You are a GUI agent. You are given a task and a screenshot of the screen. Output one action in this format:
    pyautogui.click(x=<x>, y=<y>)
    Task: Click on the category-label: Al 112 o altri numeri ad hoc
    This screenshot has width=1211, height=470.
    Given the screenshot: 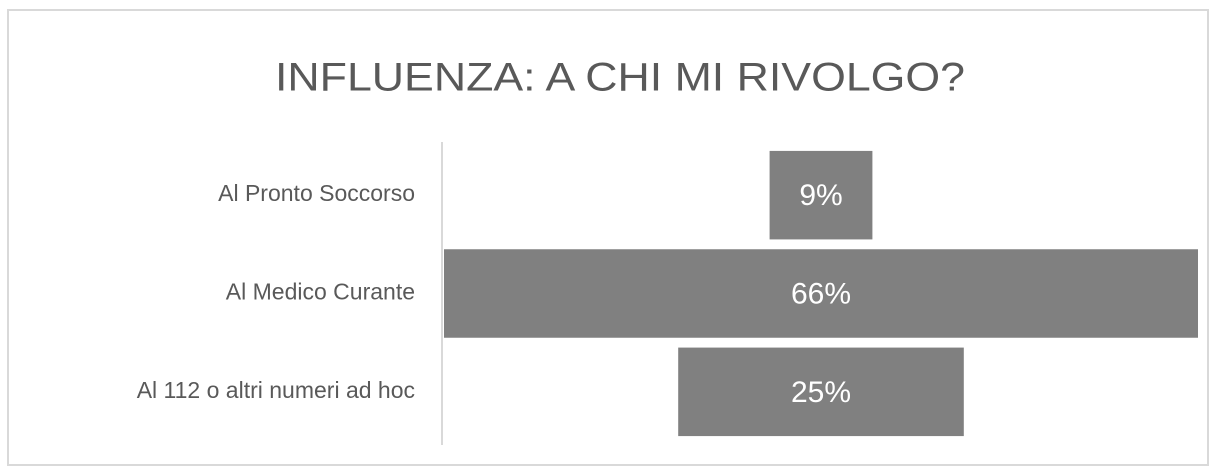 What is the action you would take?
    pyautogui.click(x=276, y=390)
    